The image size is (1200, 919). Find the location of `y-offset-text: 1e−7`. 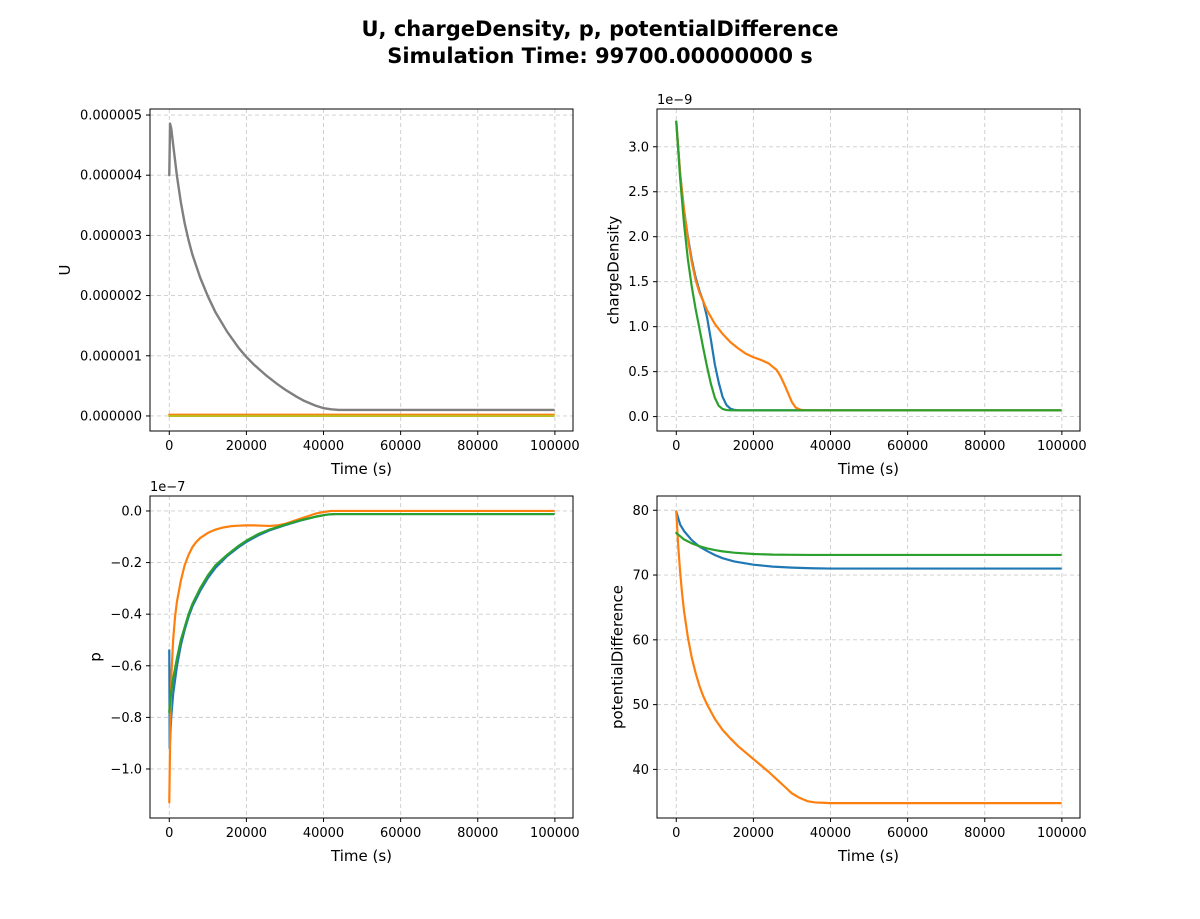

y-offset-text: 1e−7 is located at coordinates (167, 487).